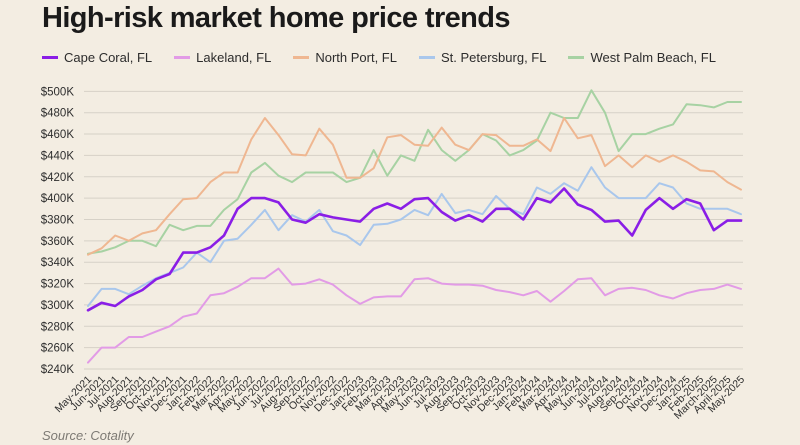 This screenshot has width=800, height=445. What do you see at coordinates (276, 18) in the screenshot?
I see `chart-title: High-risk market home price trends` at bounding box center [276, 18].